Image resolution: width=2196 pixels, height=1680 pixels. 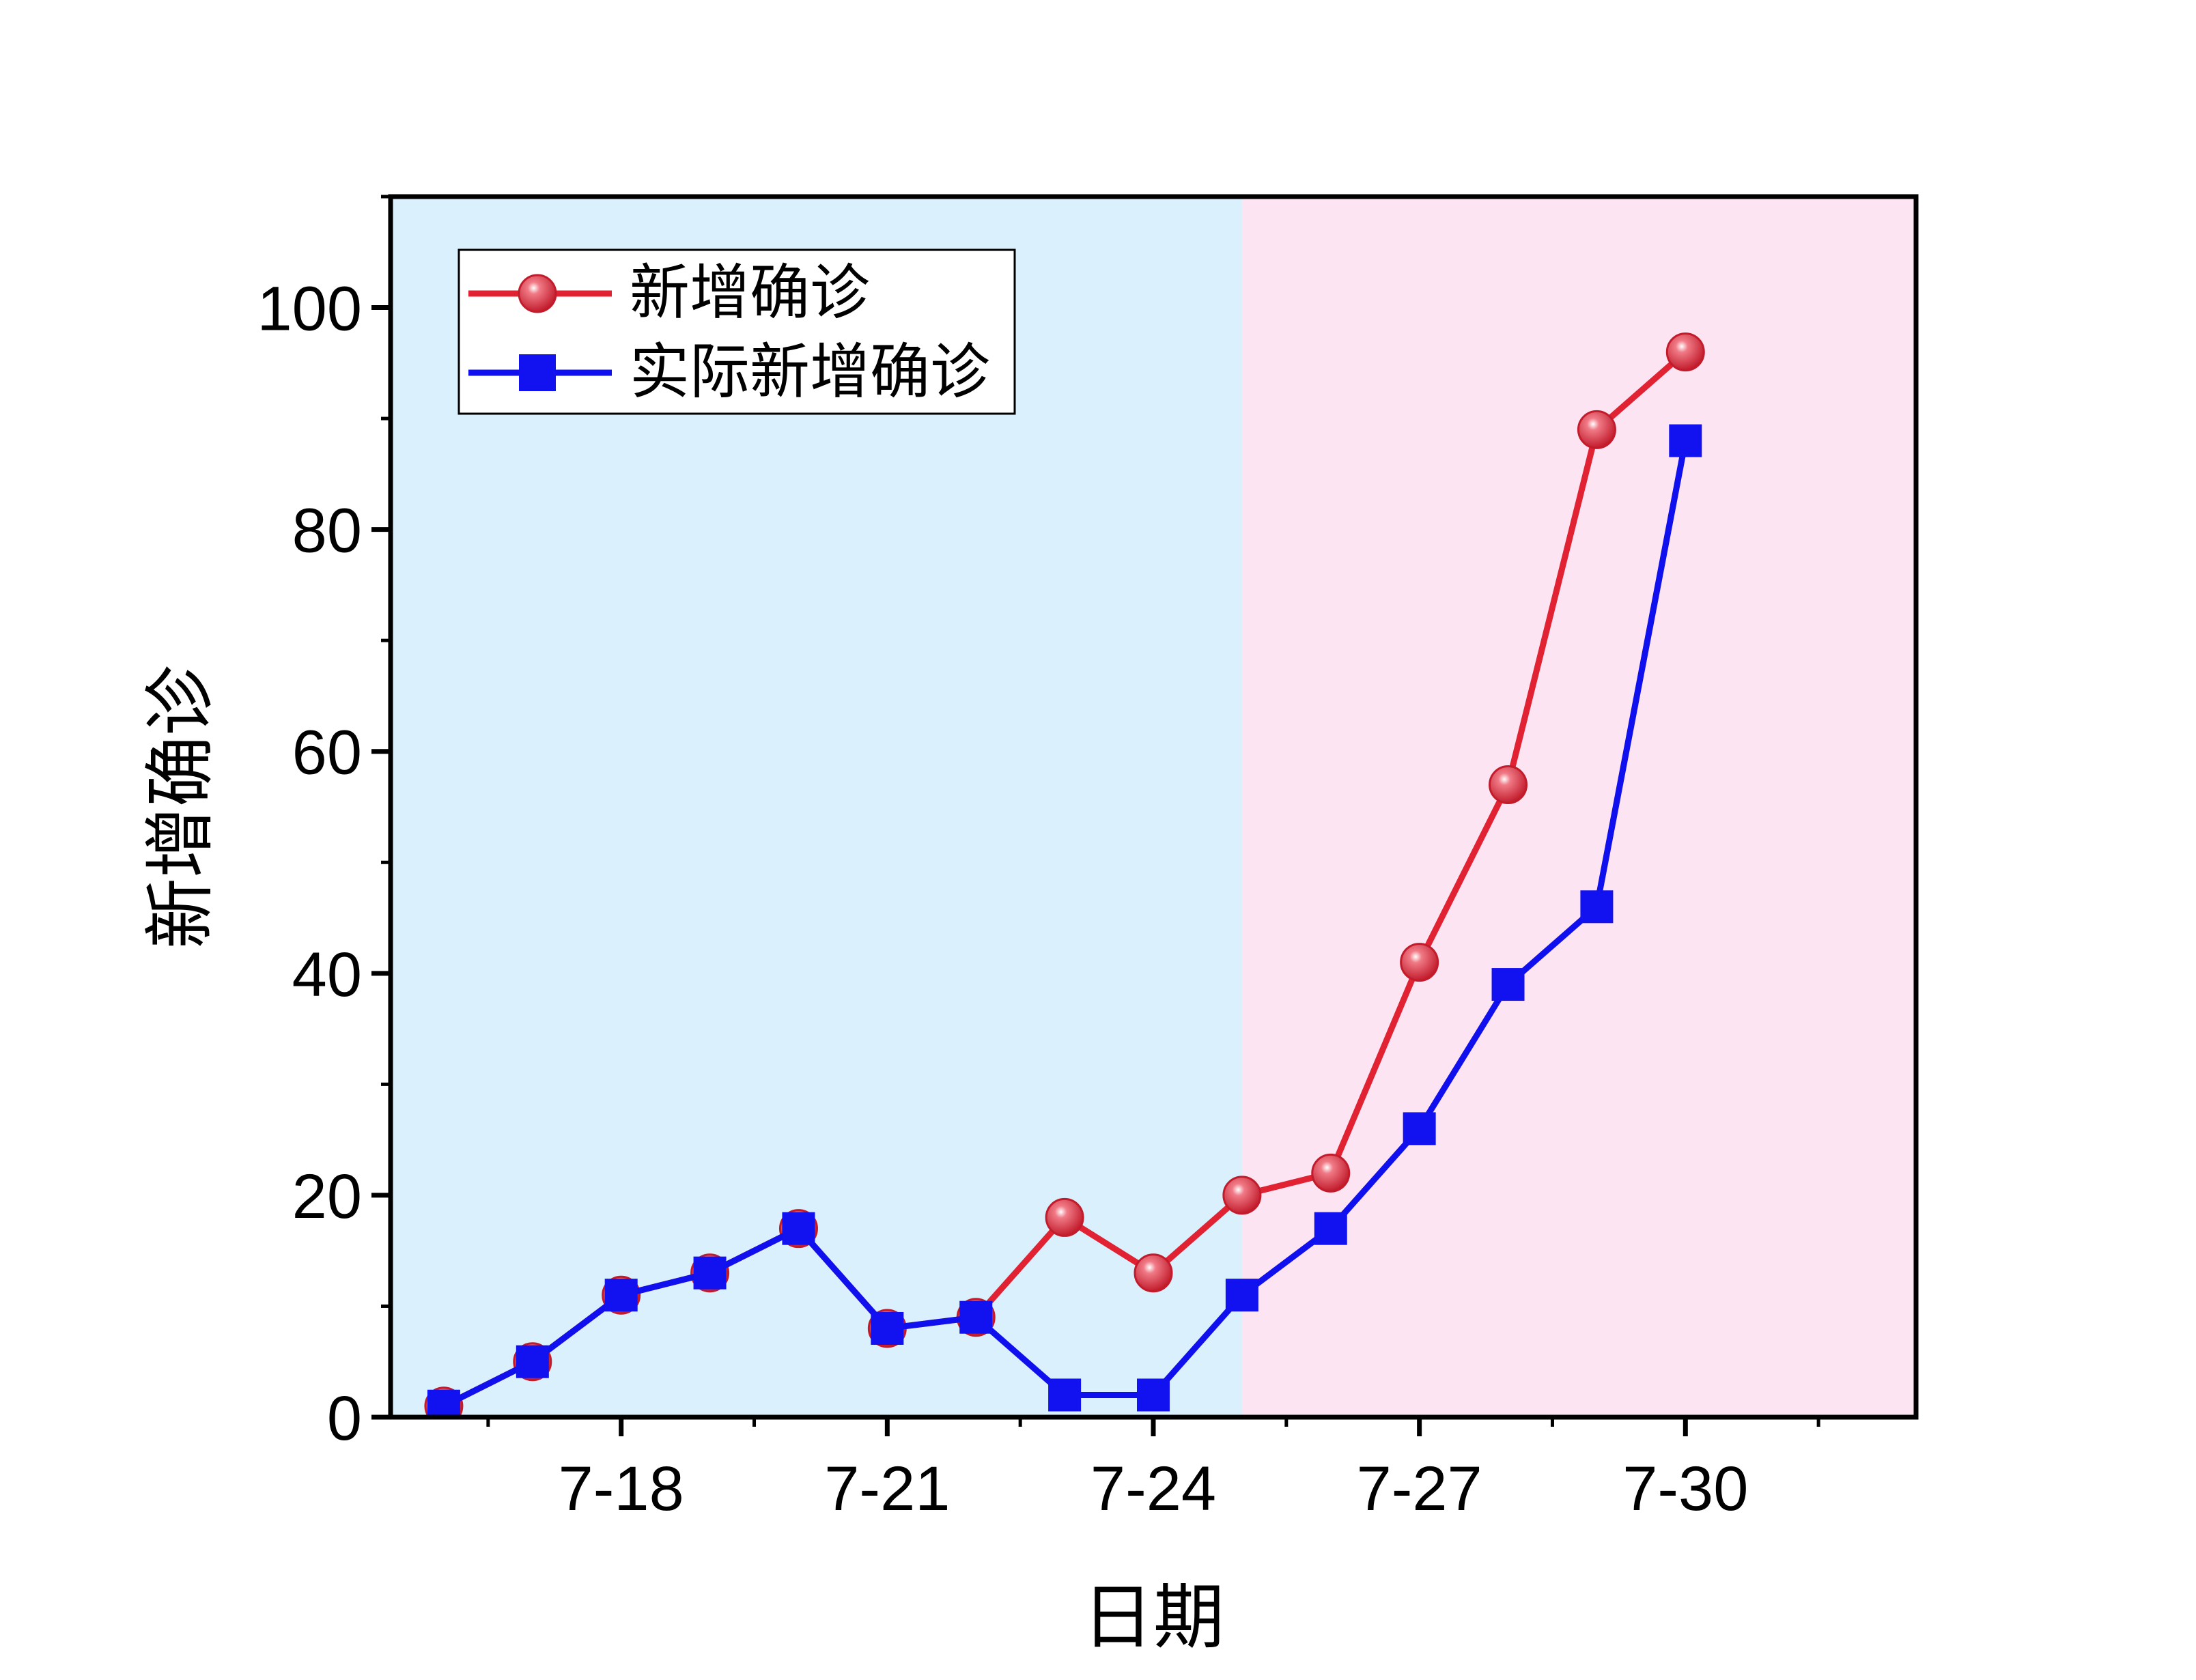 What do you see at coordinates (181, 807) in the screenshot?
I see `y-axis-title: 新增确诊` at bounding box center [181, 807].